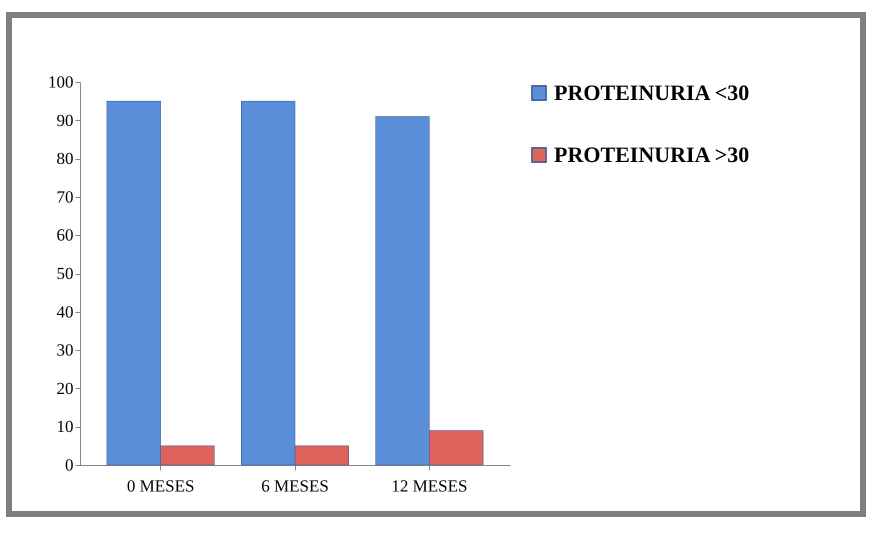  Describe the element at coordinates (160, 486) in the screenshot. I see `x-tick-label: 0 MESES` at that location.